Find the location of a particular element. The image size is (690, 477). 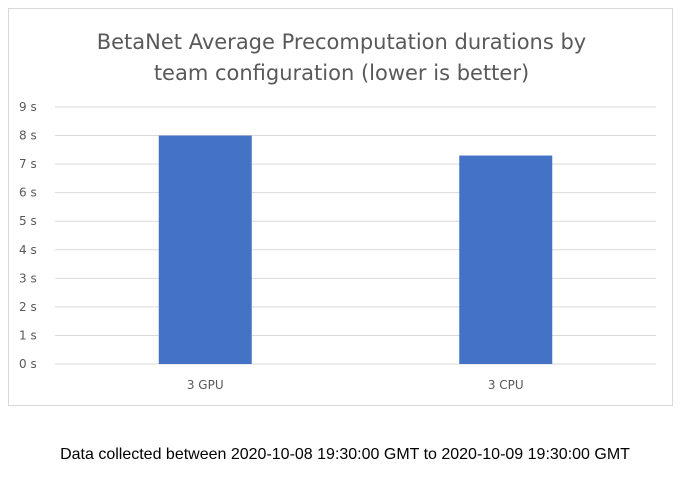

y-tick-label: 5 s is located at coordinates (28, 221).